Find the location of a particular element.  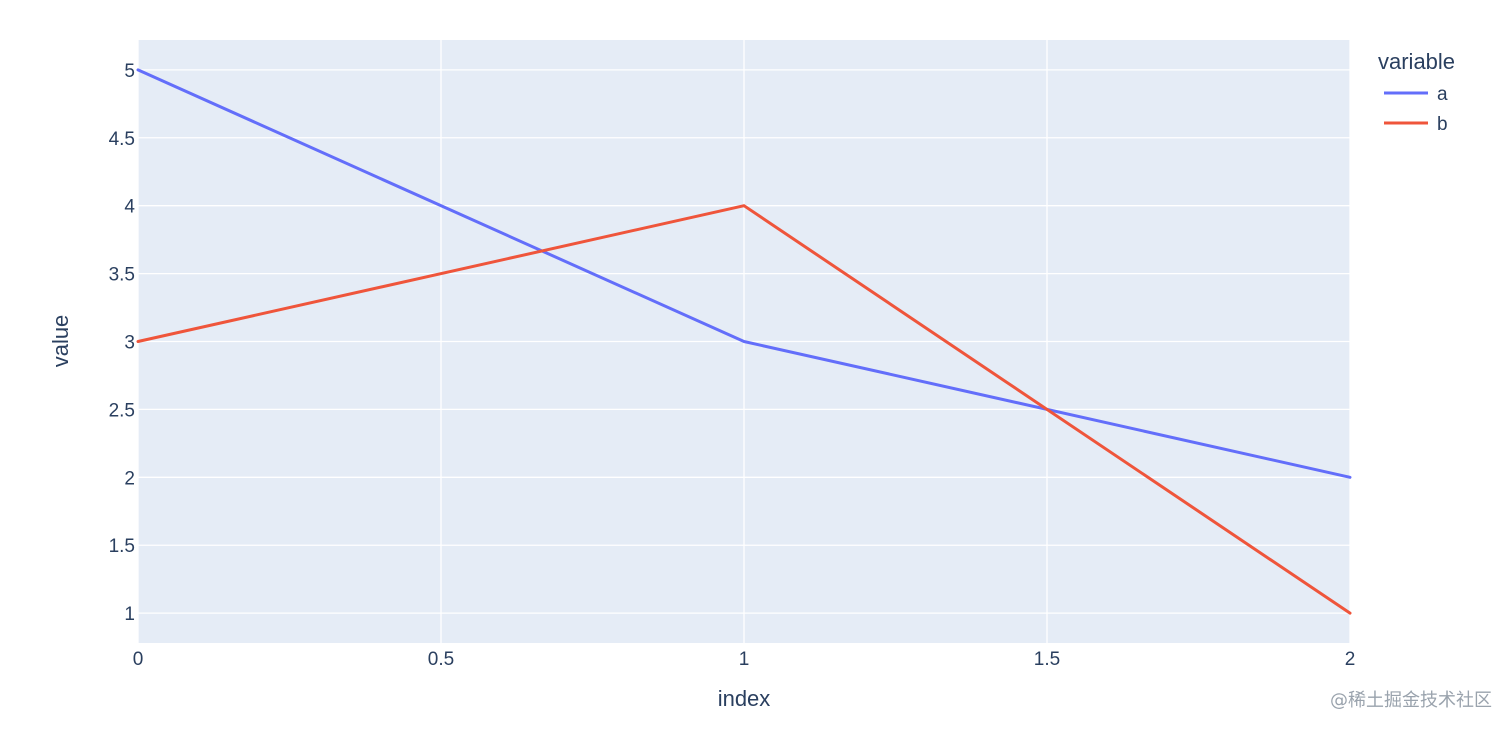

x-tick-label: 0.5 is located at coordinates (441, 659).